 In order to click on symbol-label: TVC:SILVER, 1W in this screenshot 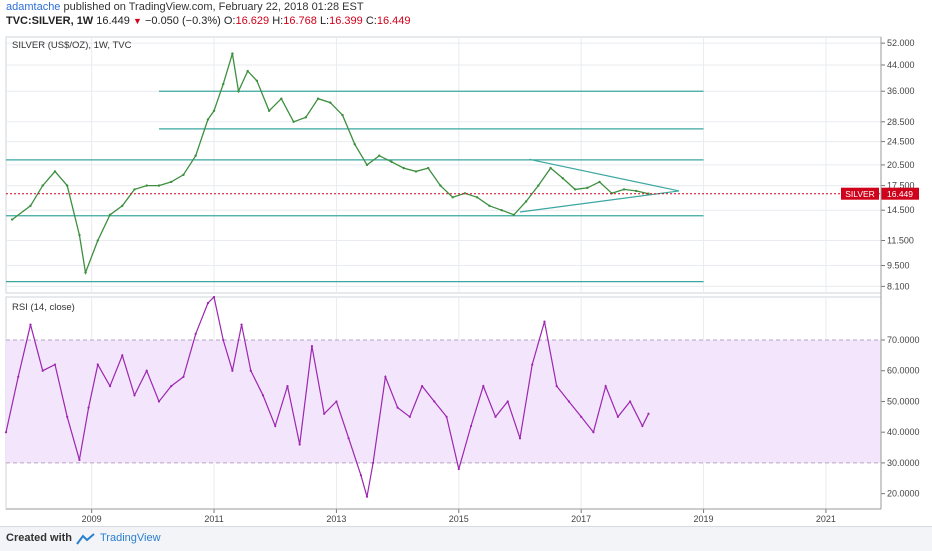, I will do `click(50, 21)`.